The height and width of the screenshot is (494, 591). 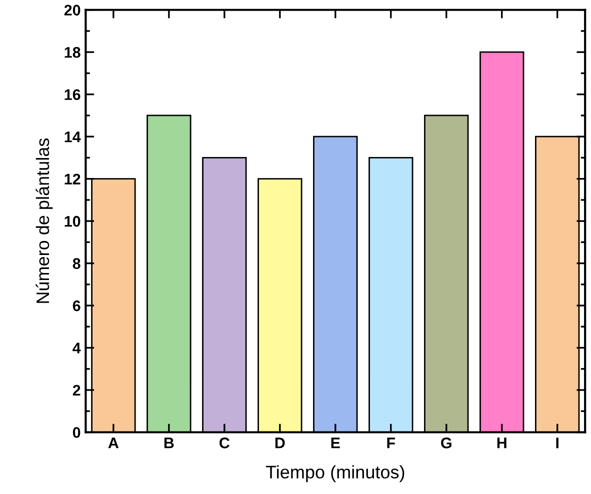 What do you see at coordinates (335, 473) in the screenshot?
I see `x-axis-title: Tiempo (minutos)` at bounding box center [335, 473].